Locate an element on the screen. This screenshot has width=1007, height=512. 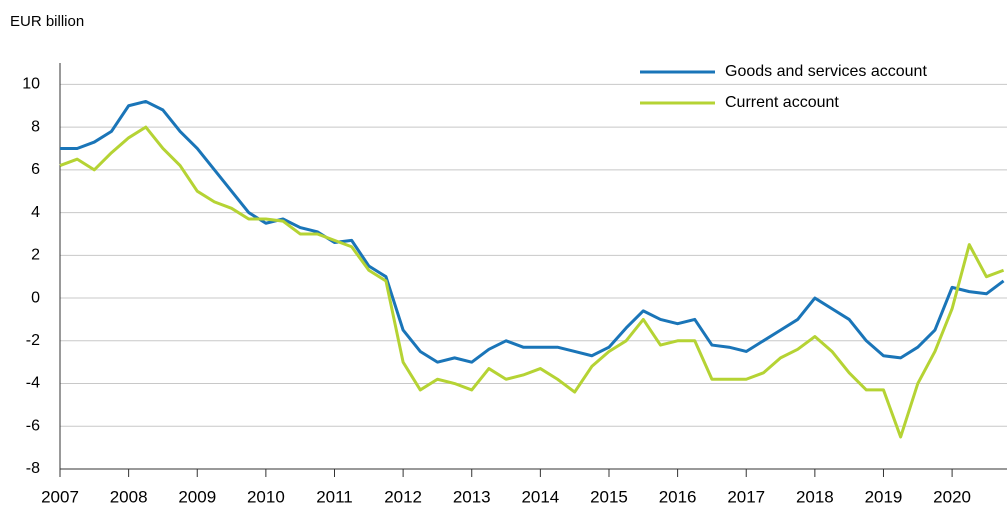
y-tick-label: -2 is located at coordinates (33, 340).